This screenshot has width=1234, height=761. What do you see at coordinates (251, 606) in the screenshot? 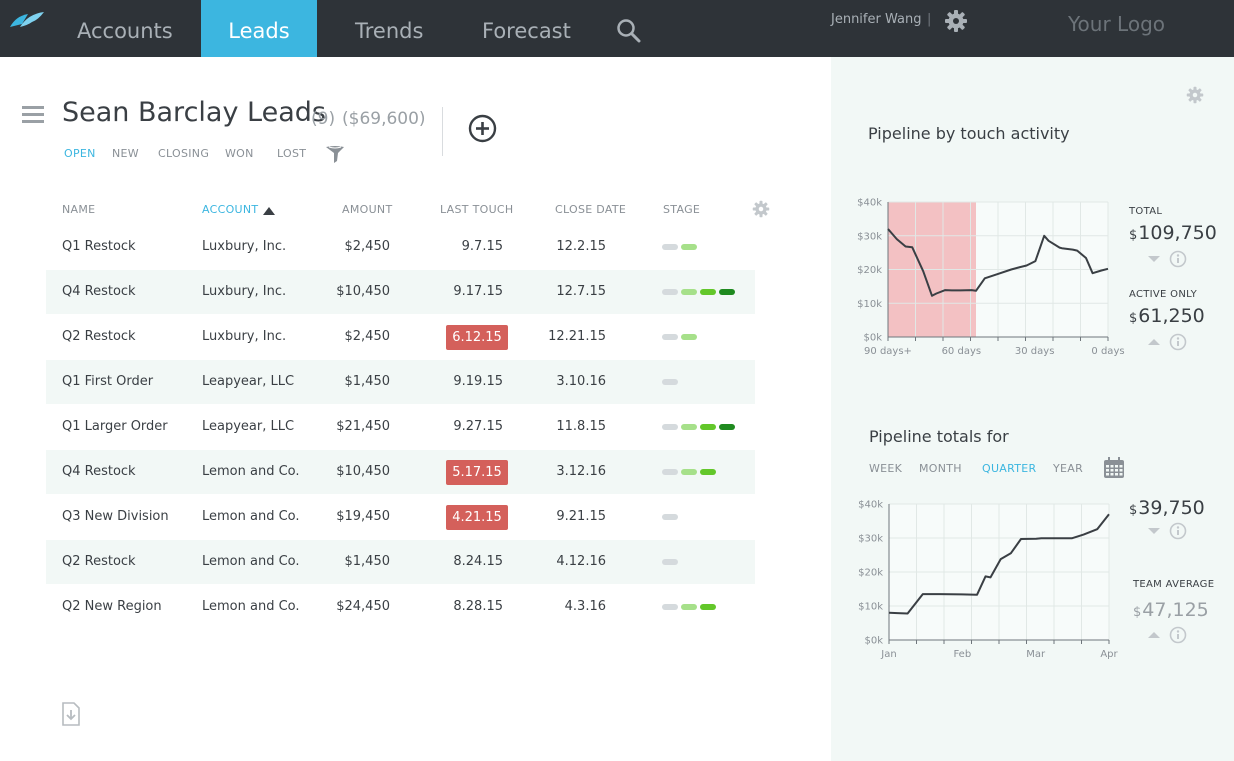
I see `account-name: Lemon and Co.` at bounding box center [251, 606].